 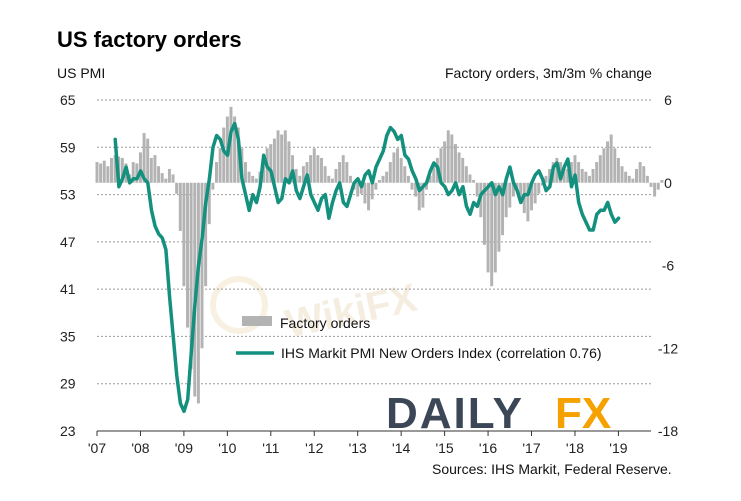 I want to click on brand-daily: DAILY, so click(x=455, y=413).